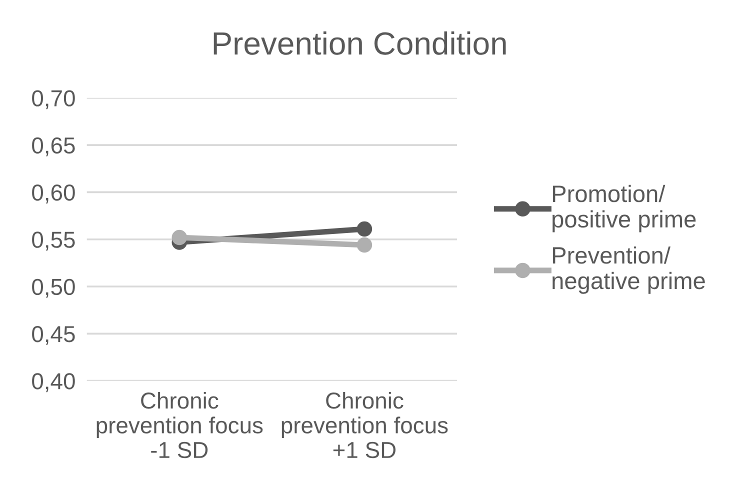 Image resolution: width=730 pixels, height=487 pixels. Describe the element at coordinates (53, 288) in the screenshot. I see `y-tick-label: 0,50` at that location.